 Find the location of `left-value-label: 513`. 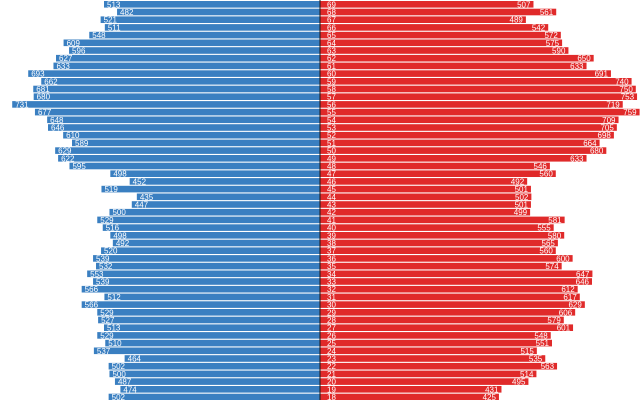

left-value-label: 513 is located at coordinates (114, 328).